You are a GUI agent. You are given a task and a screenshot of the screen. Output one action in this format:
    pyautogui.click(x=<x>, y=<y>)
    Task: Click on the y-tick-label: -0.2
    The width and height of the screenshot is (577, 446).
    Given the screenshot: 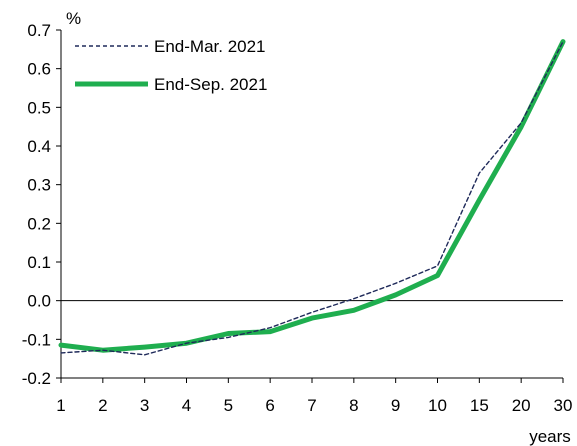 What is the action you would take?
    pyautogui.click(x=36, y=378)
    